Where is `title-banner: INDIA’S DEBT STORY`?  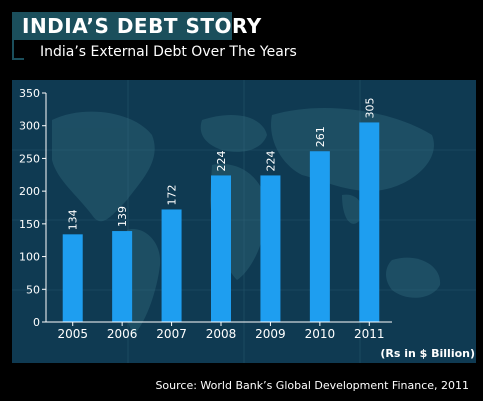 title-banner: INDIA’S DEBT STORY is located at coordinates (136, 26).